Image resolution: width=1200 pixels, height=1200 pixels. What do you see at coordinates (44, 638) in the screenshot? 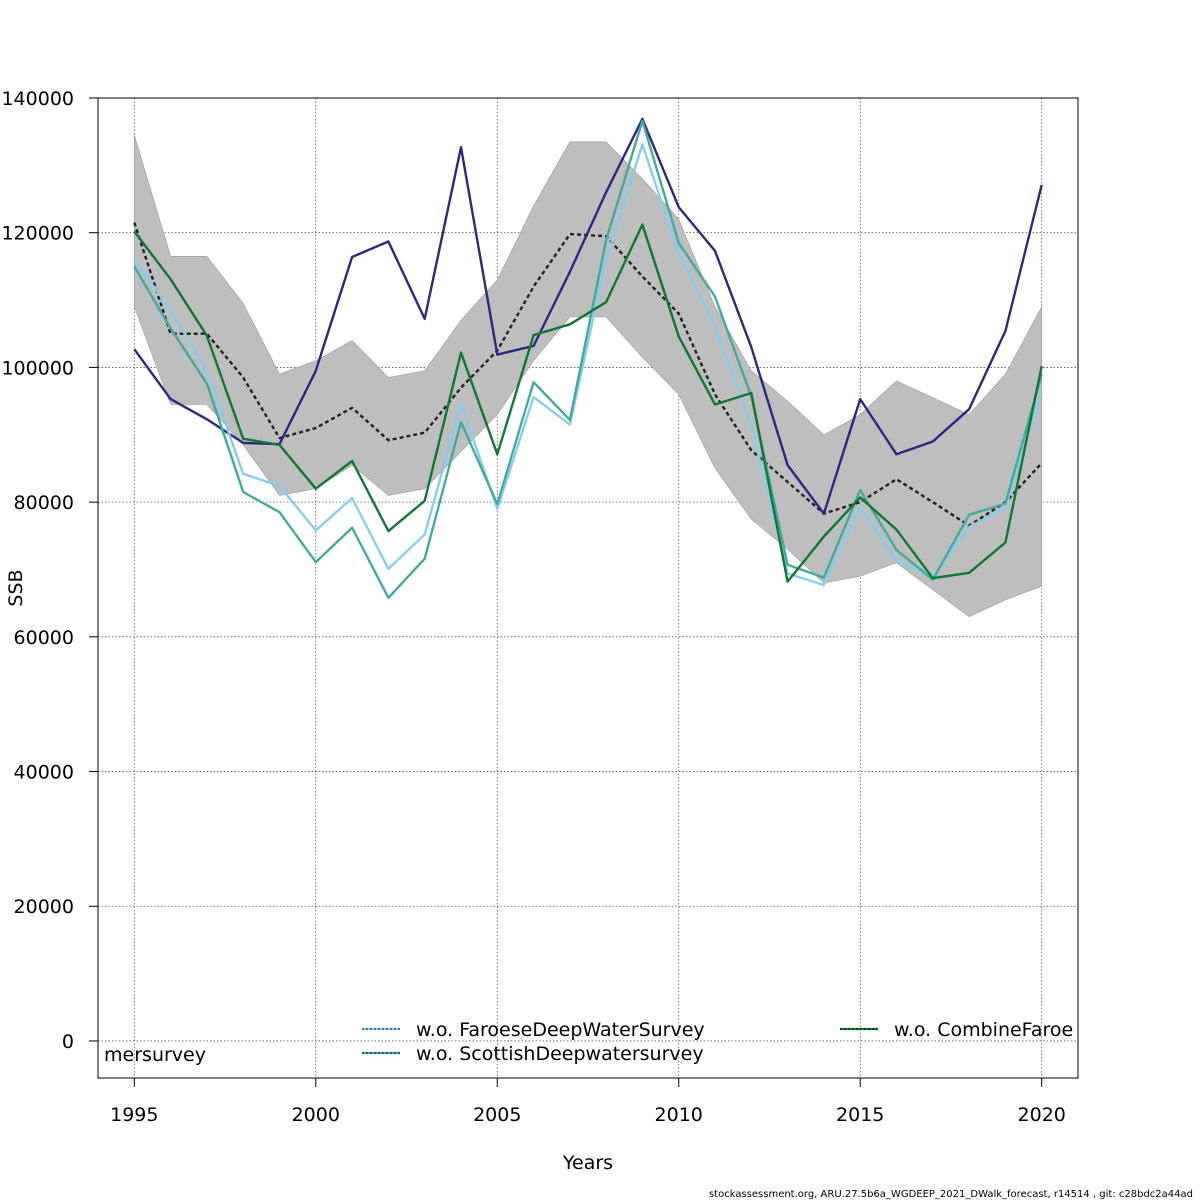
I see `y-tick-label: 60000` at bounding box center [44, 638].